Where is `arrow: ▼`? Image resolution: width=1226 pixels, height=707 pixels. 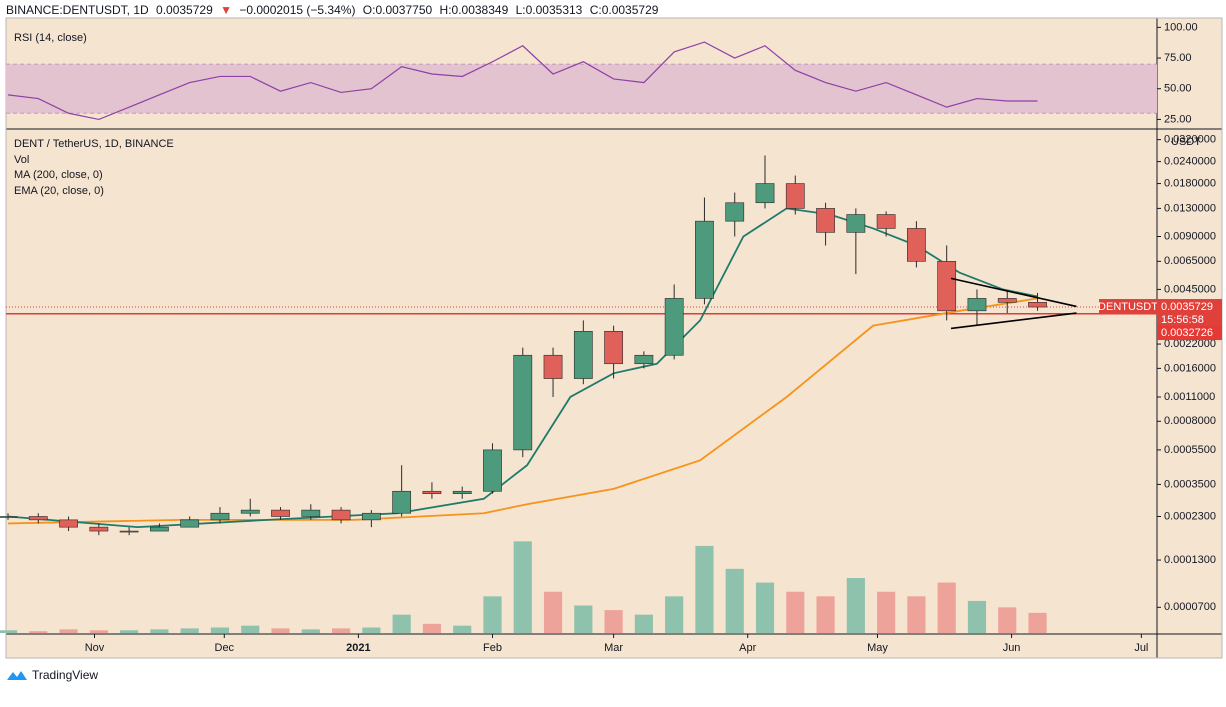 arrow: ▼ is located at coordinates (226, 10).